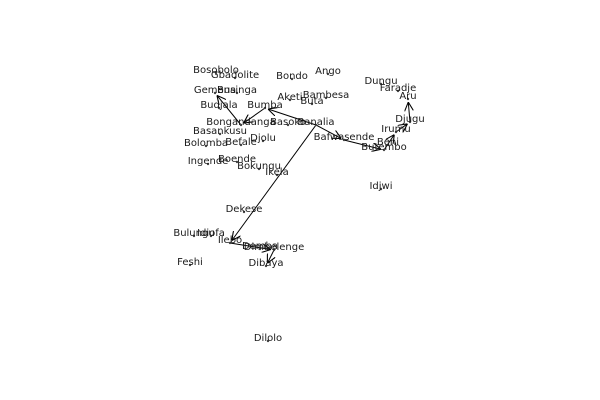  I want to click on place-butembo: Butembo, so click(383, 147).